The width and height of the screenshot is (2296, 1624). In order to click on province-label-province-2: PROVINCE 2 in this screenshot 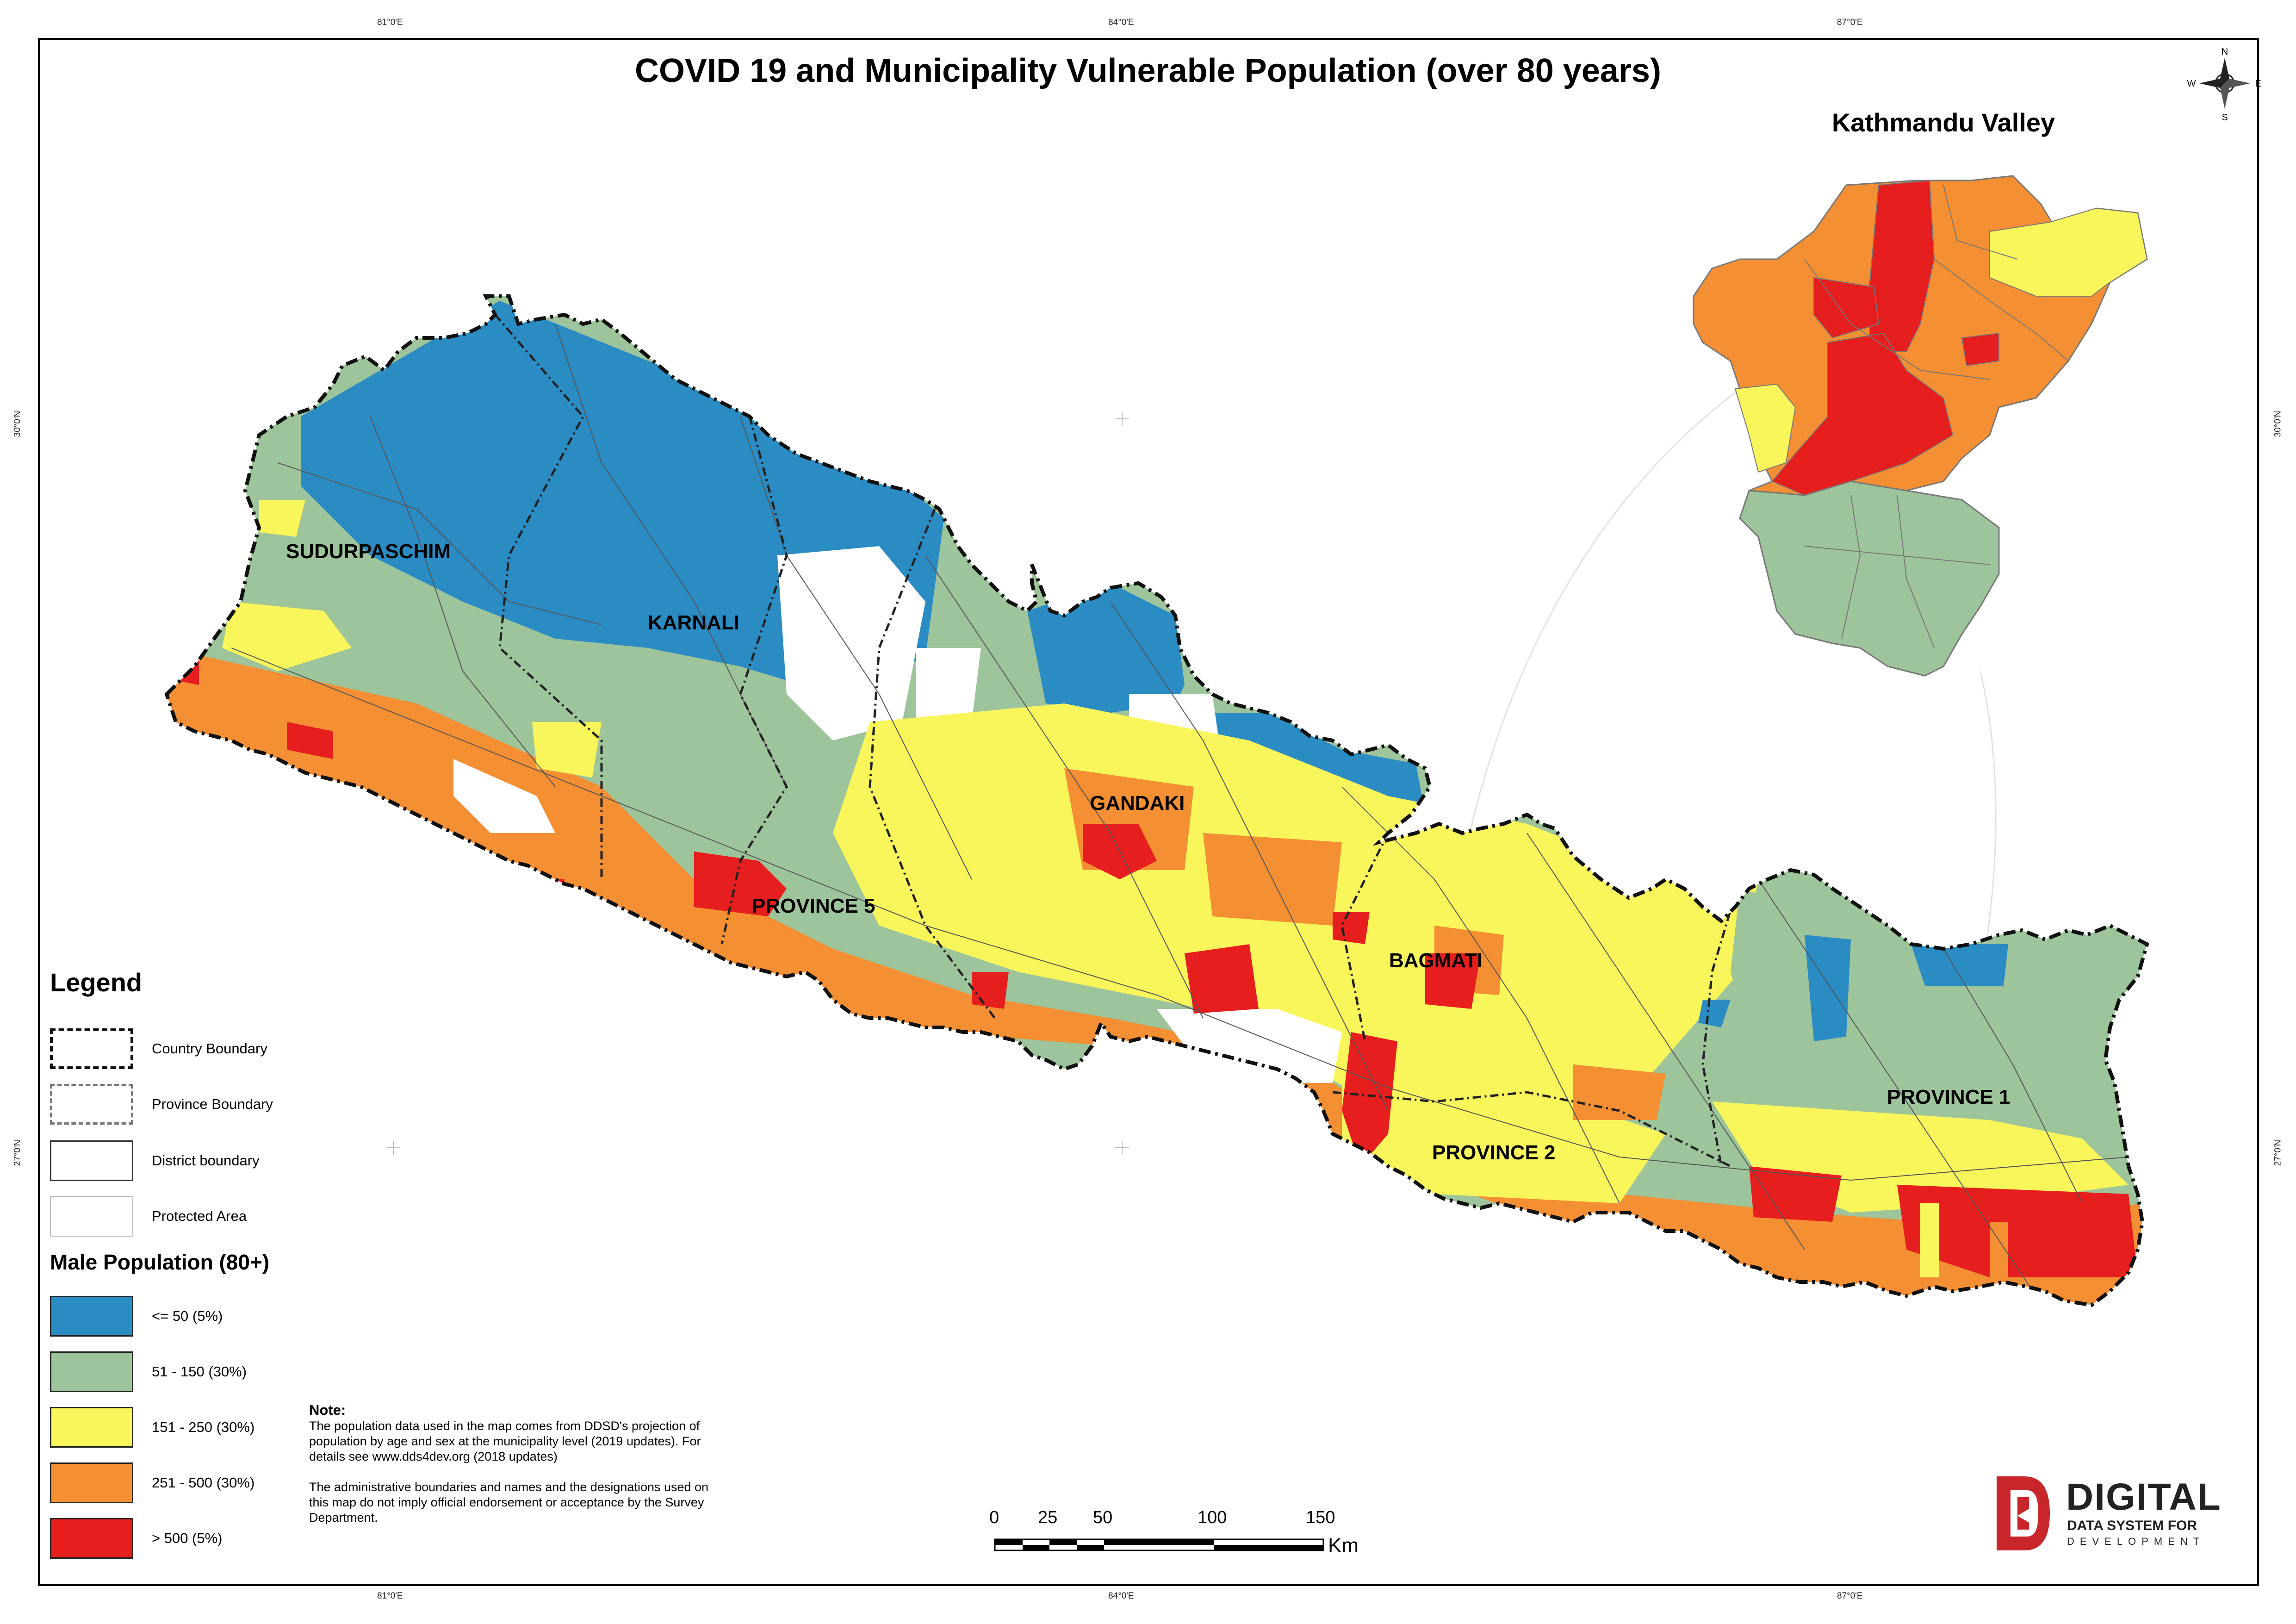, I will do `click(1494, 1152)`.